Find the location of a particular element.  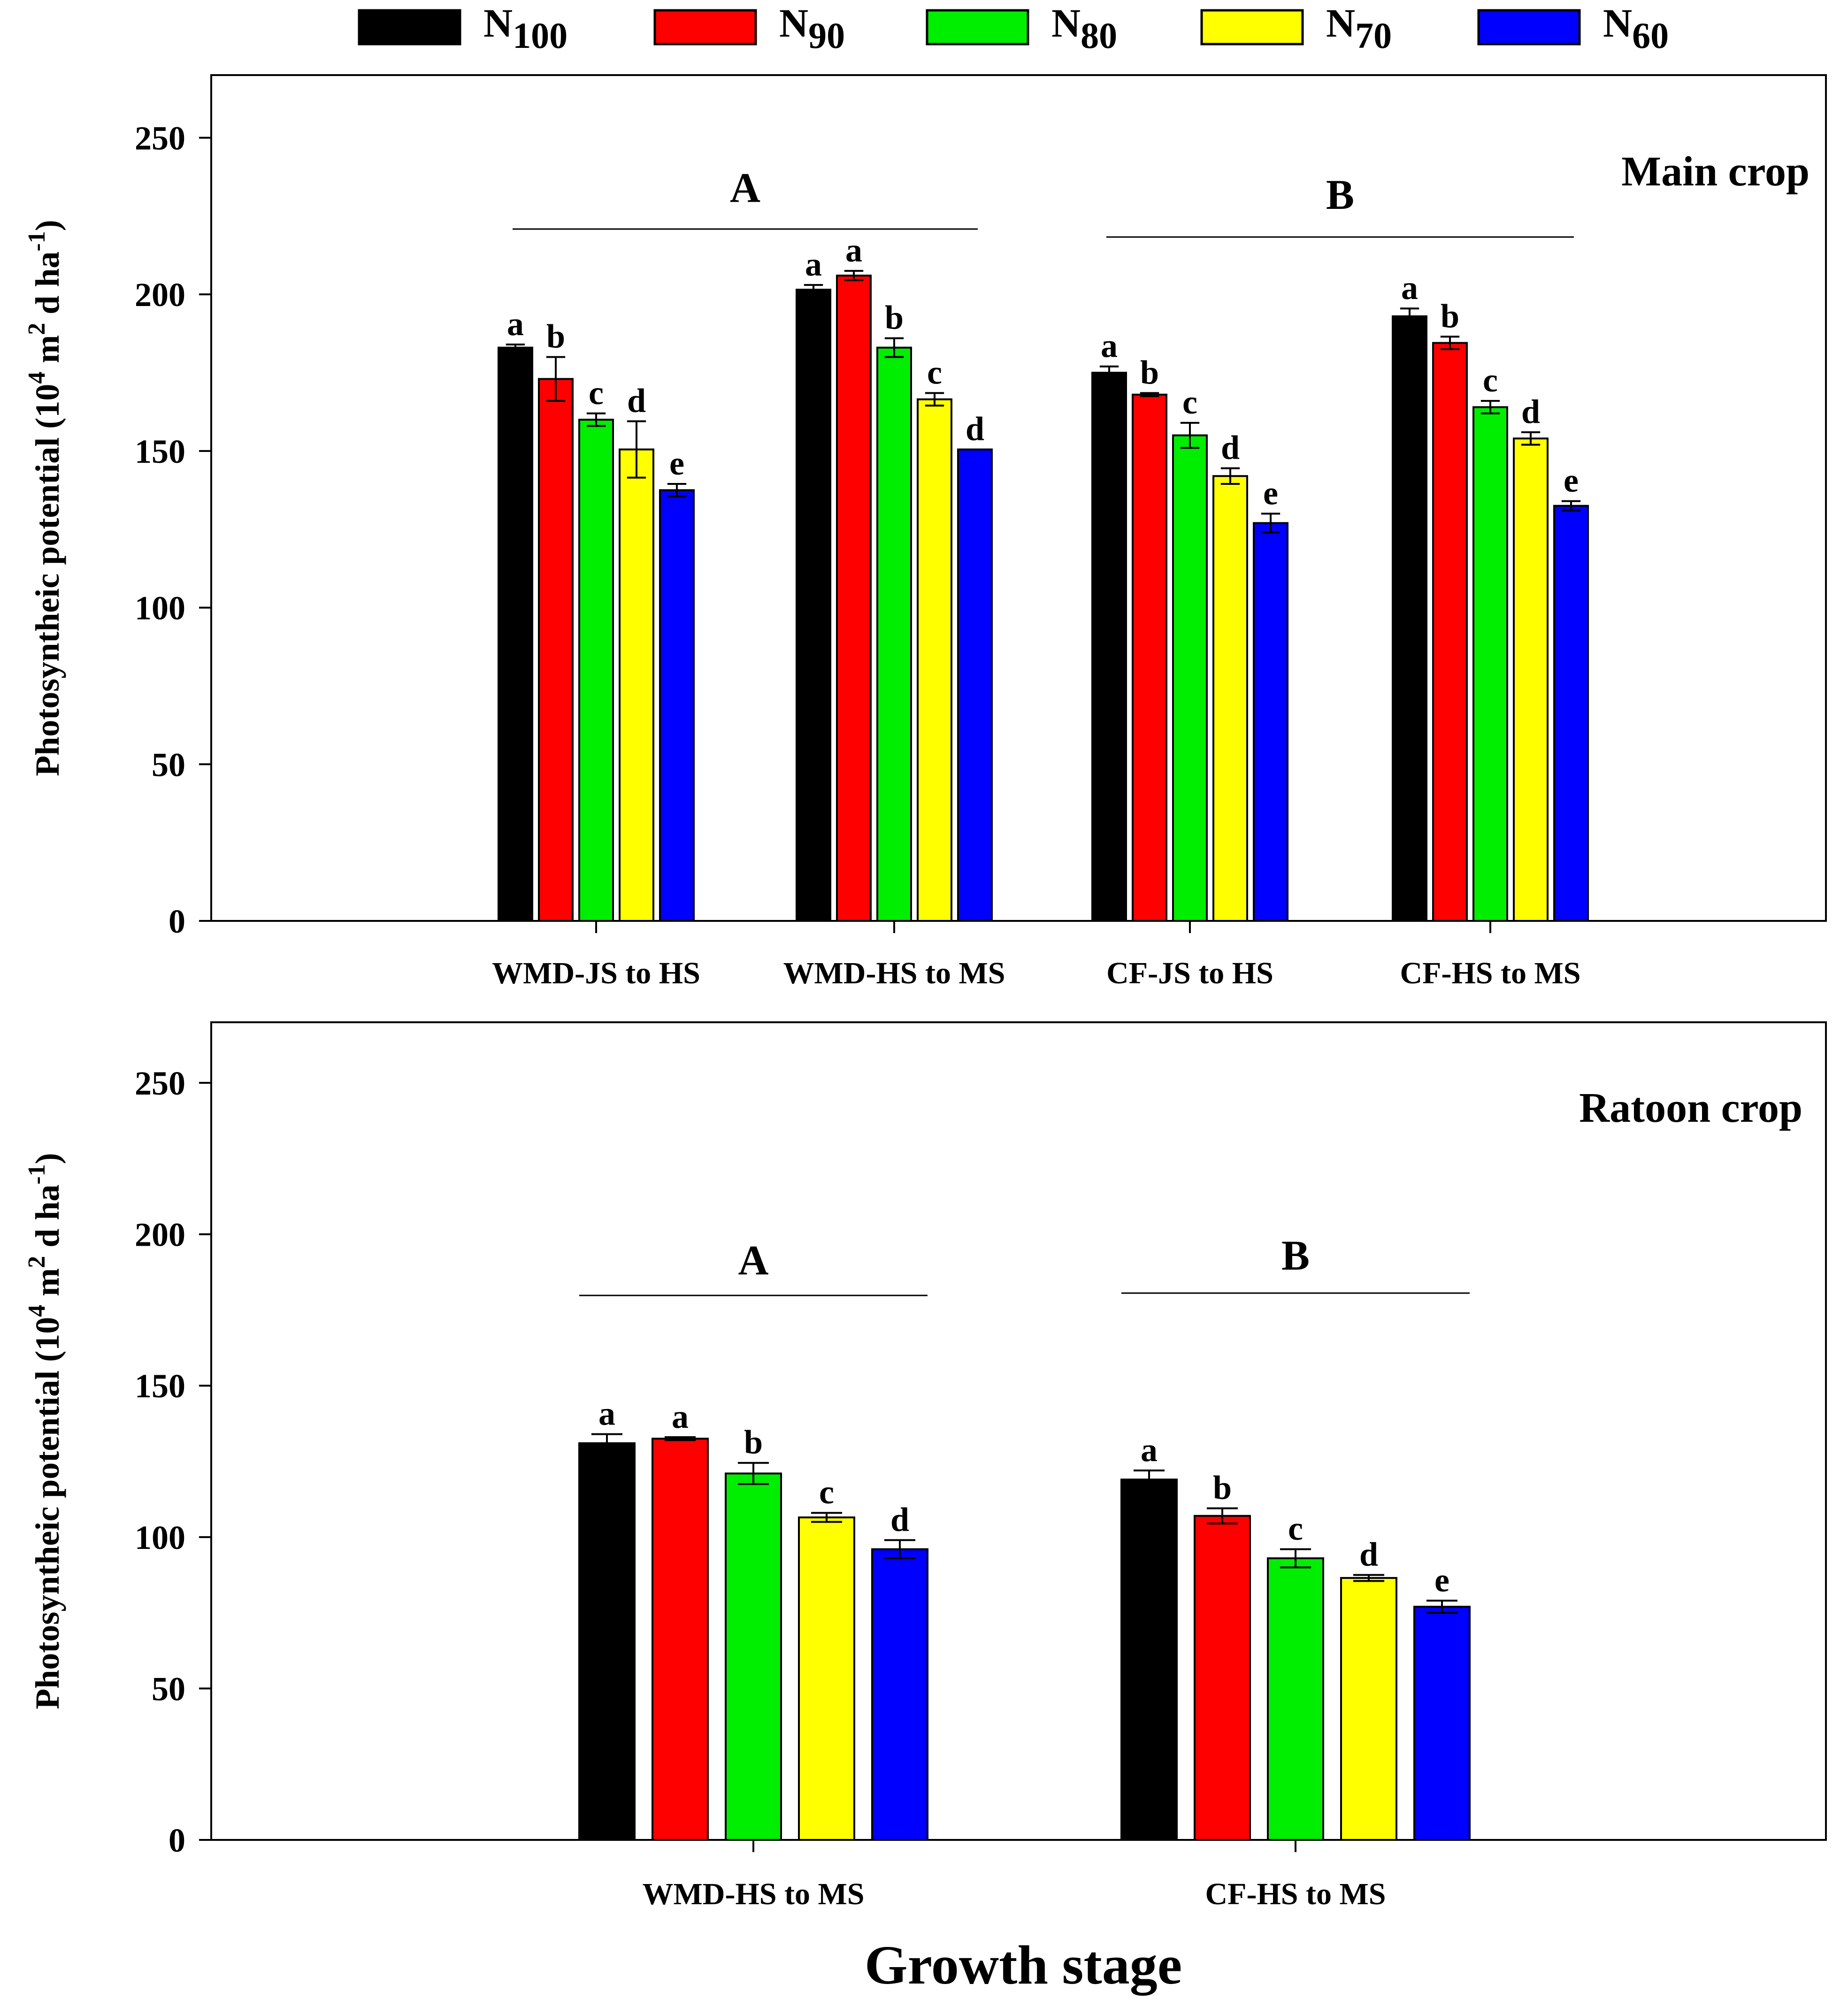

bar-N80-WMD-JS to HS is located at coordinates (596, 670).